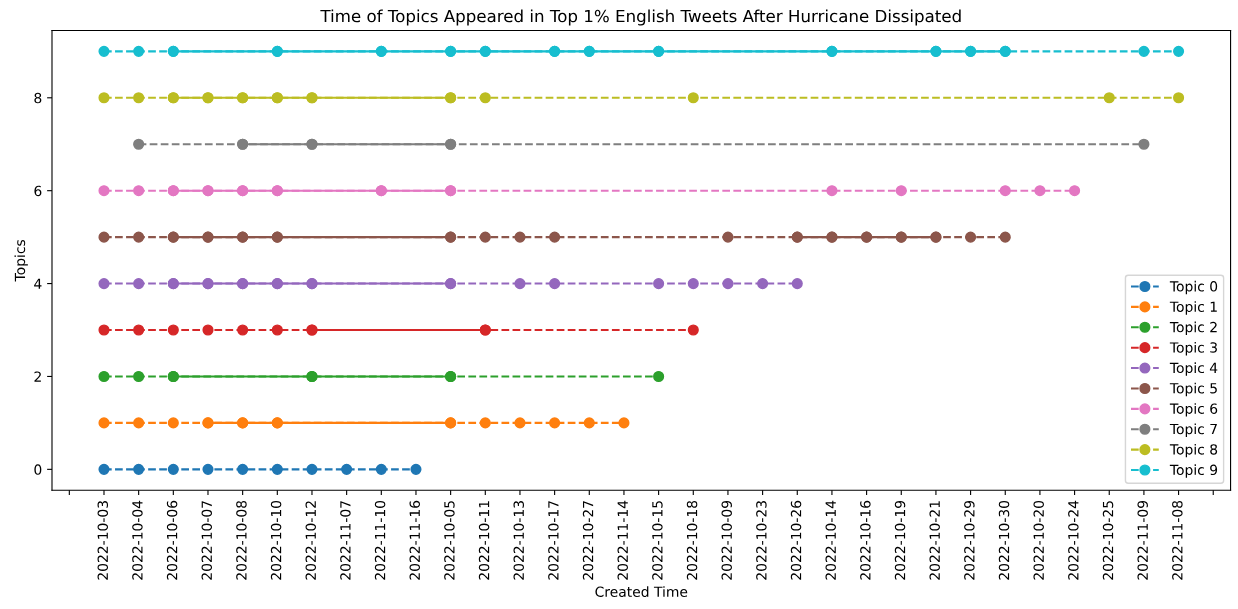  I want to click on x-tick-label: 2022-10-13, so click(518, 540).